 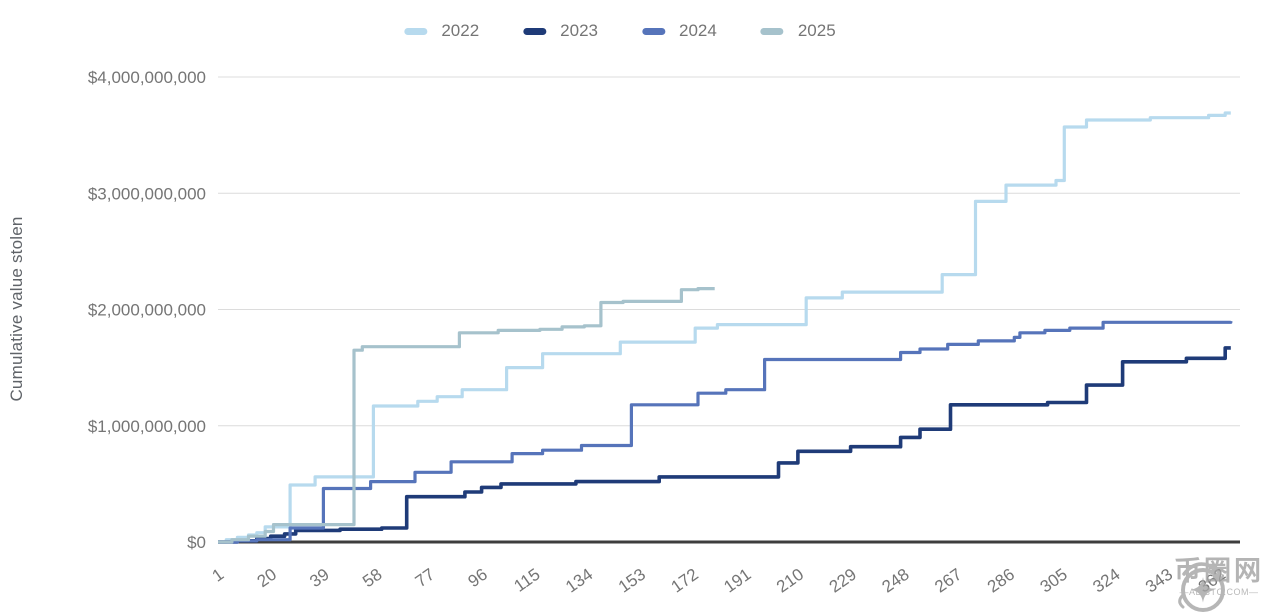 What do you see at coordinates (196, 542) in the screenshot?
I see `y-tick-label: $0` at bounding box center [196, 542].